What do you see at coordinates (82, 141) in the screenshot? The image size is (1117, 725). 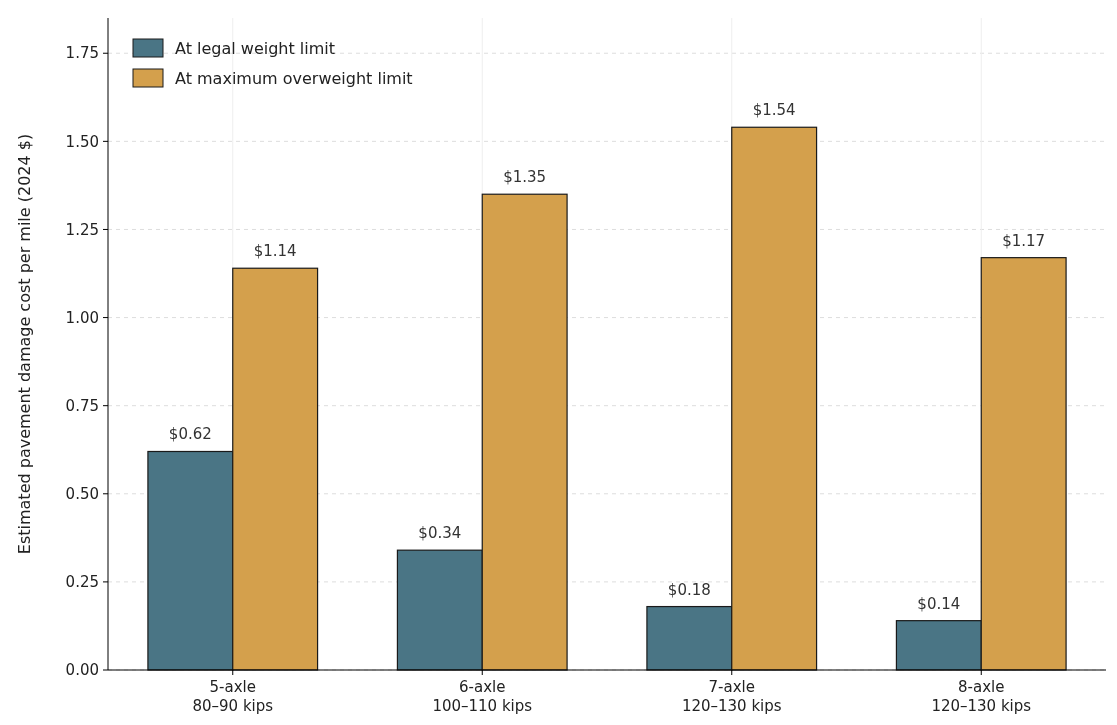 I see `text: 1.50` at bounding box center [82, 141].